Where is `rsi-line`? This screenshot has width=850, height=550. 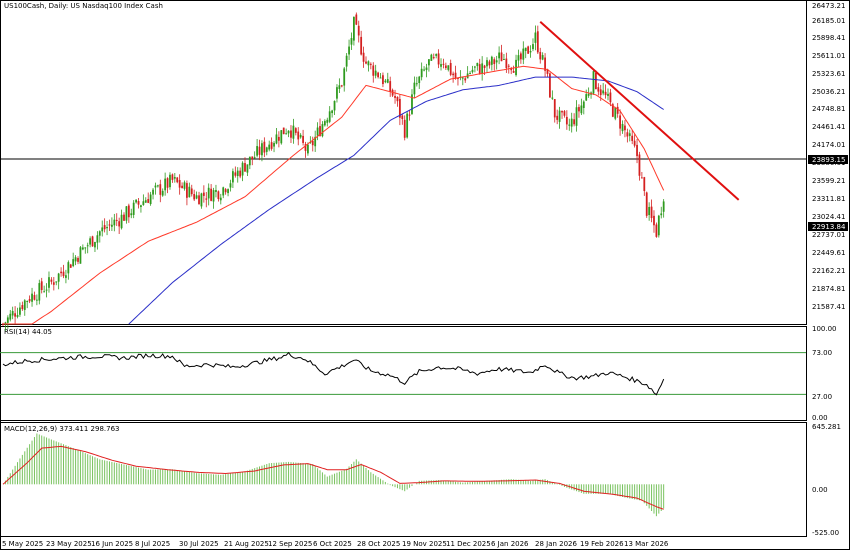
rsi-line is located at coordinates (333, 373).